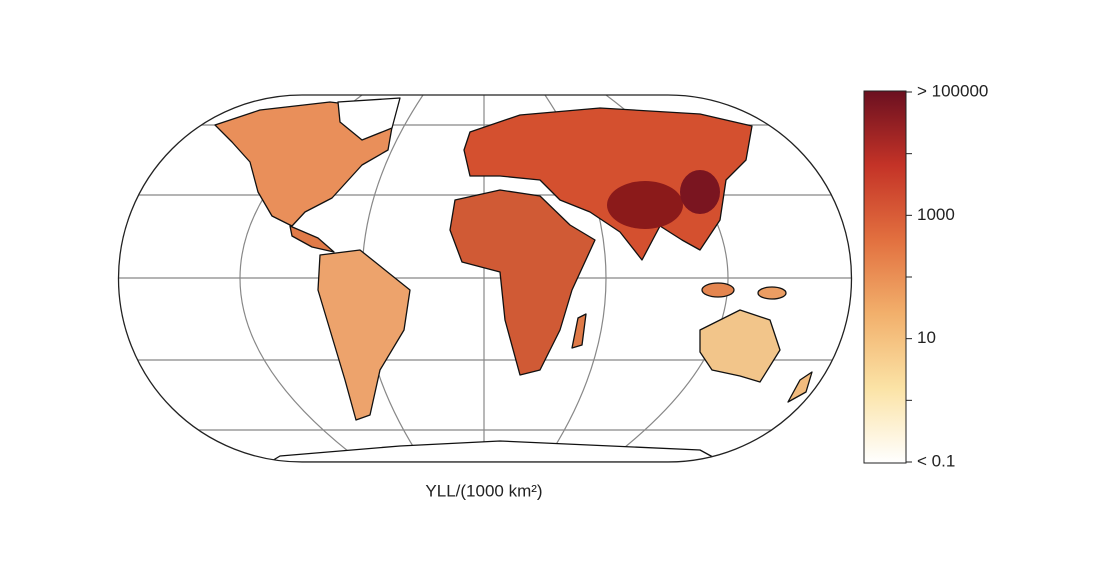 The height and width of the screenshot is (582, 1105). Describe the element at coordinates (645, 205) in the screenshot. I see `south-asia` at that location.